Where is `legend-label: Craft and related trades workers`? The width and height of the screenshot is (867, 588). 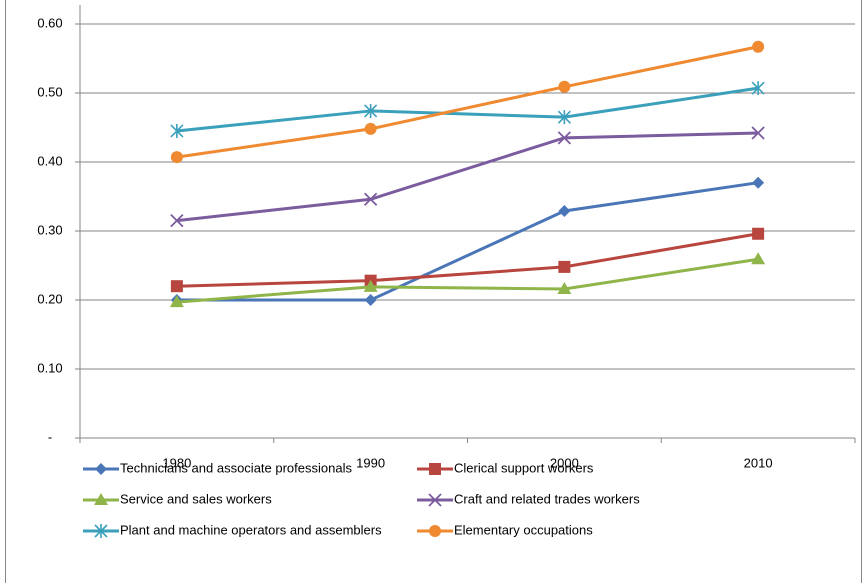
legend-label: Craft and related trades workers is located at coordinates (547, 498).